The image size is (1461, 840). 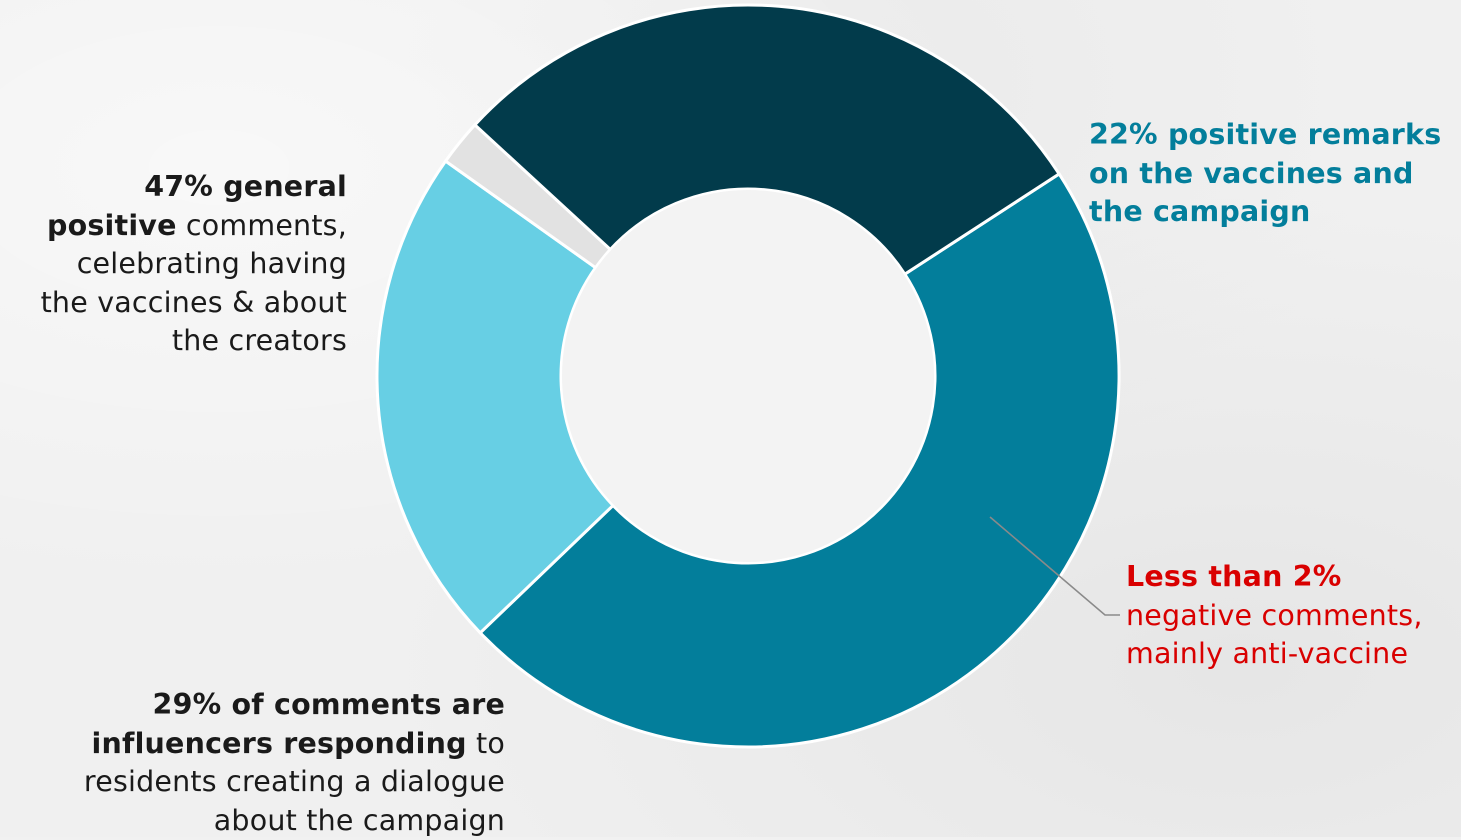 I want to click on remarks-label-line-3: the campaign, so click(x=1274, y=212).